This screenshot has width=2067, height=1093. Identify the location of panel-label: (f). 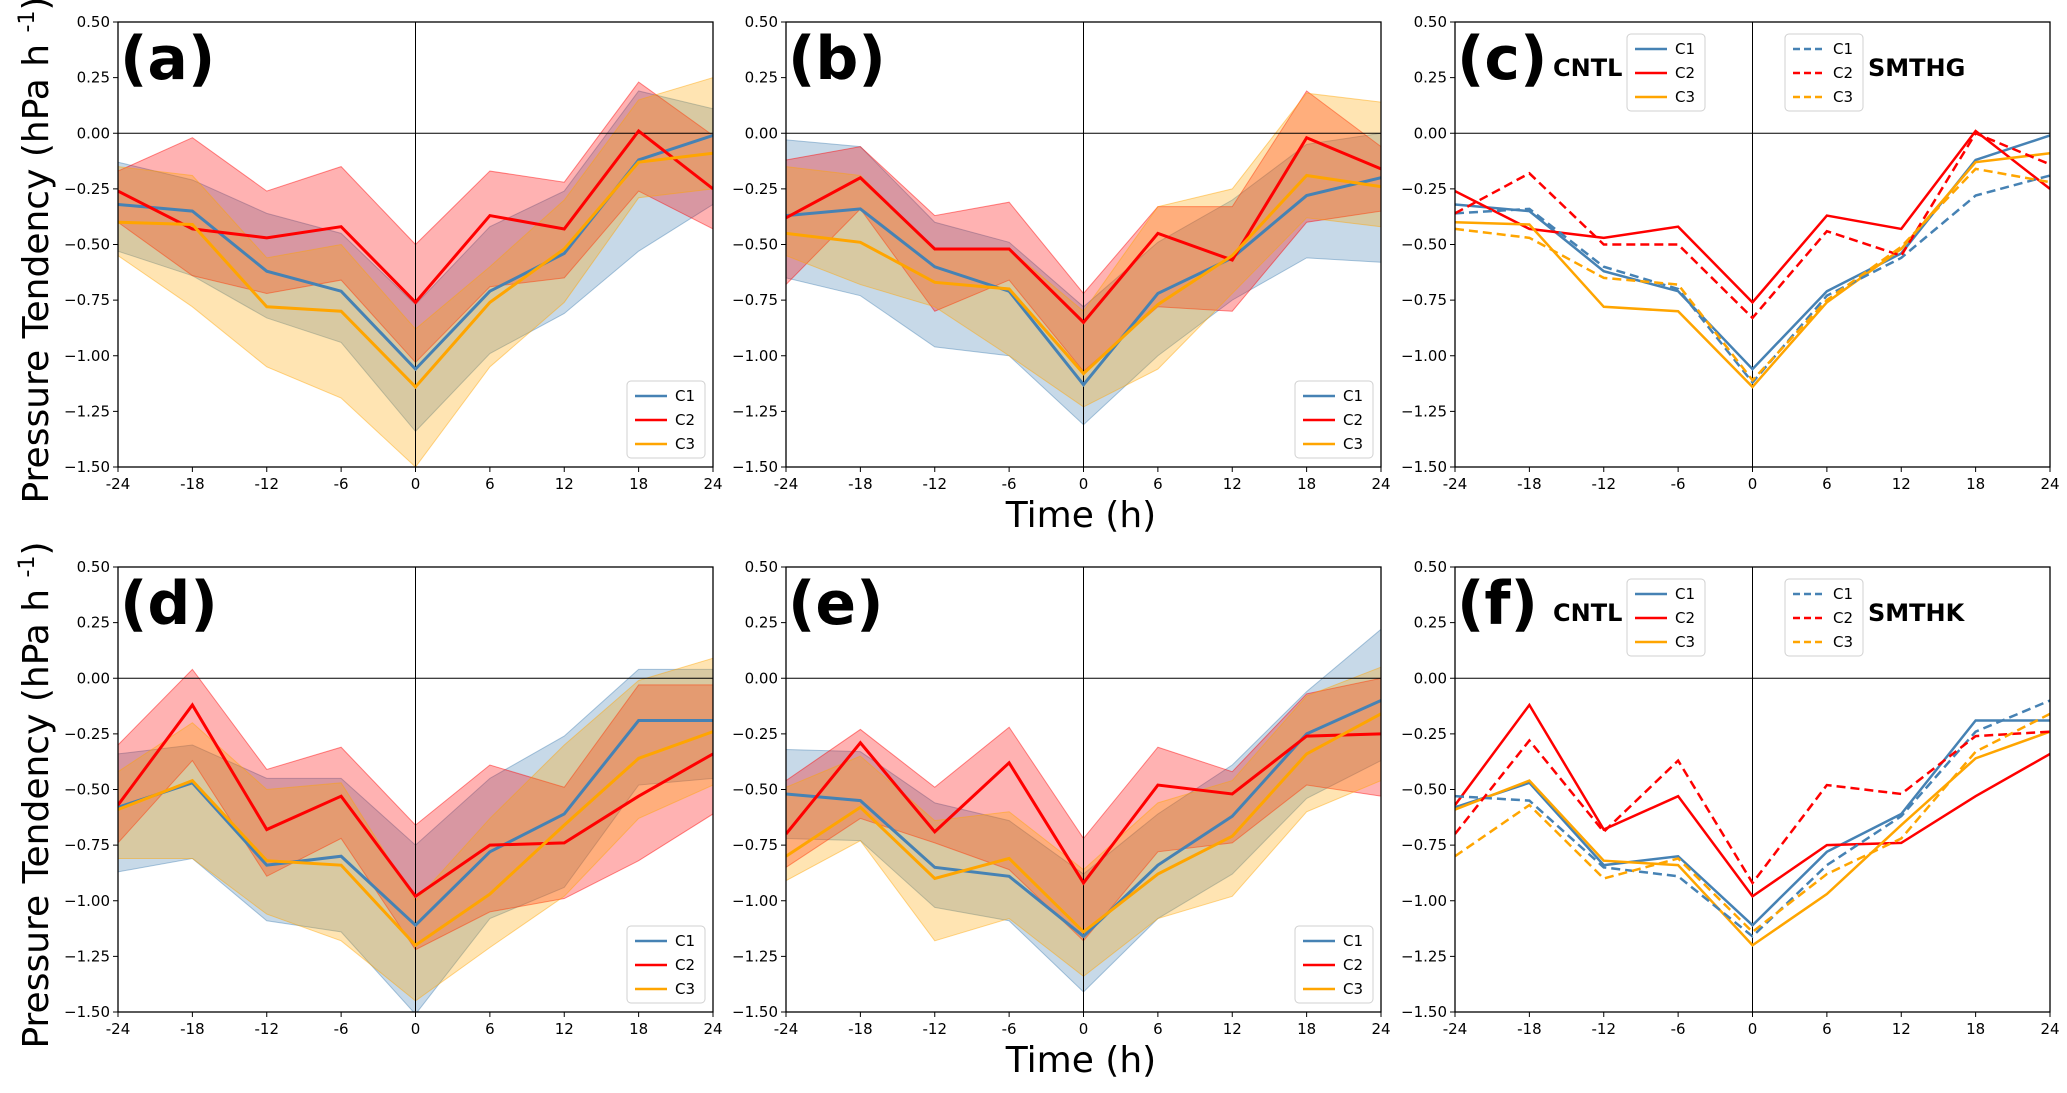
(1497, 604).